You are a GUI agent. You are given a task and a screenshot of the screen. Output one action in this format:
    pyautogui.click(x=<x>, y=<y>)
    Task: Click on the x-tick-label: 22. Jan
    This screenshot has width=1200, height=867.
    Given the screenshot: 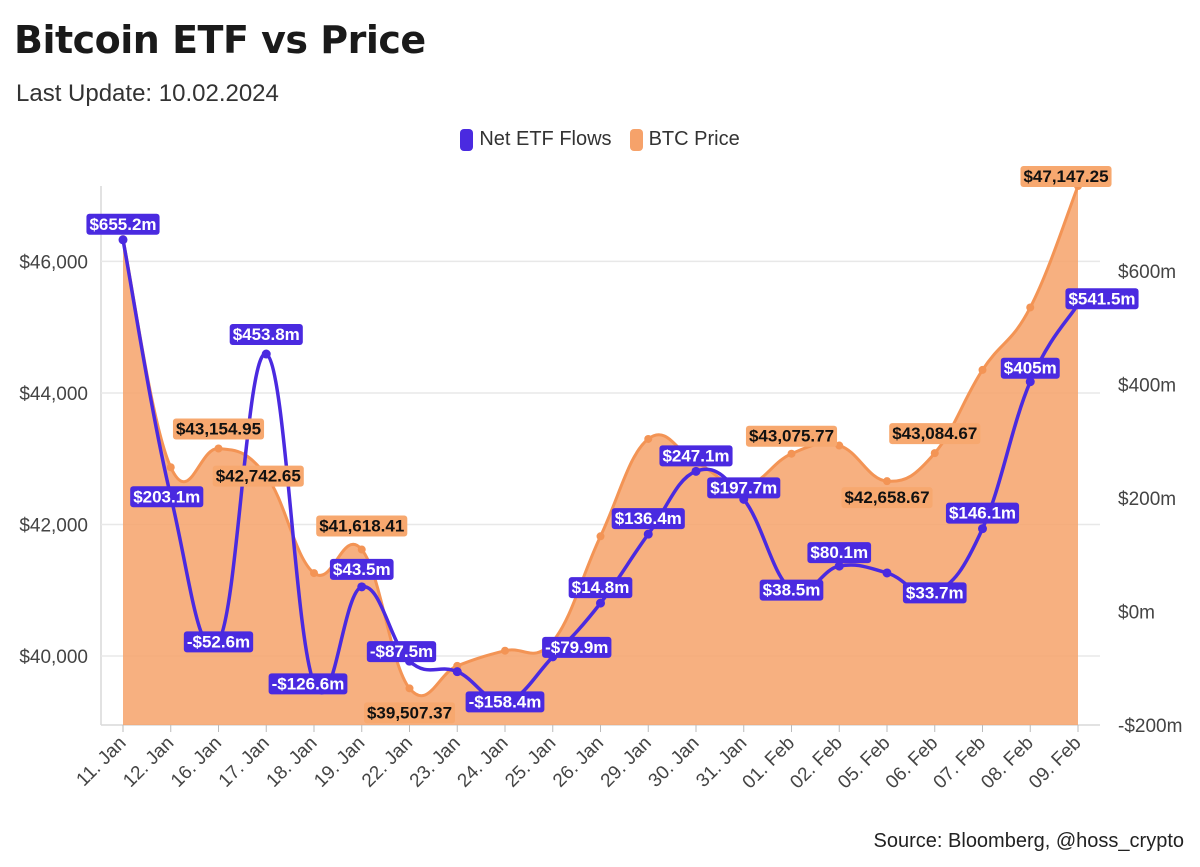 What is the action you would take?
    pyautogui.click(x=387, y=762)
    